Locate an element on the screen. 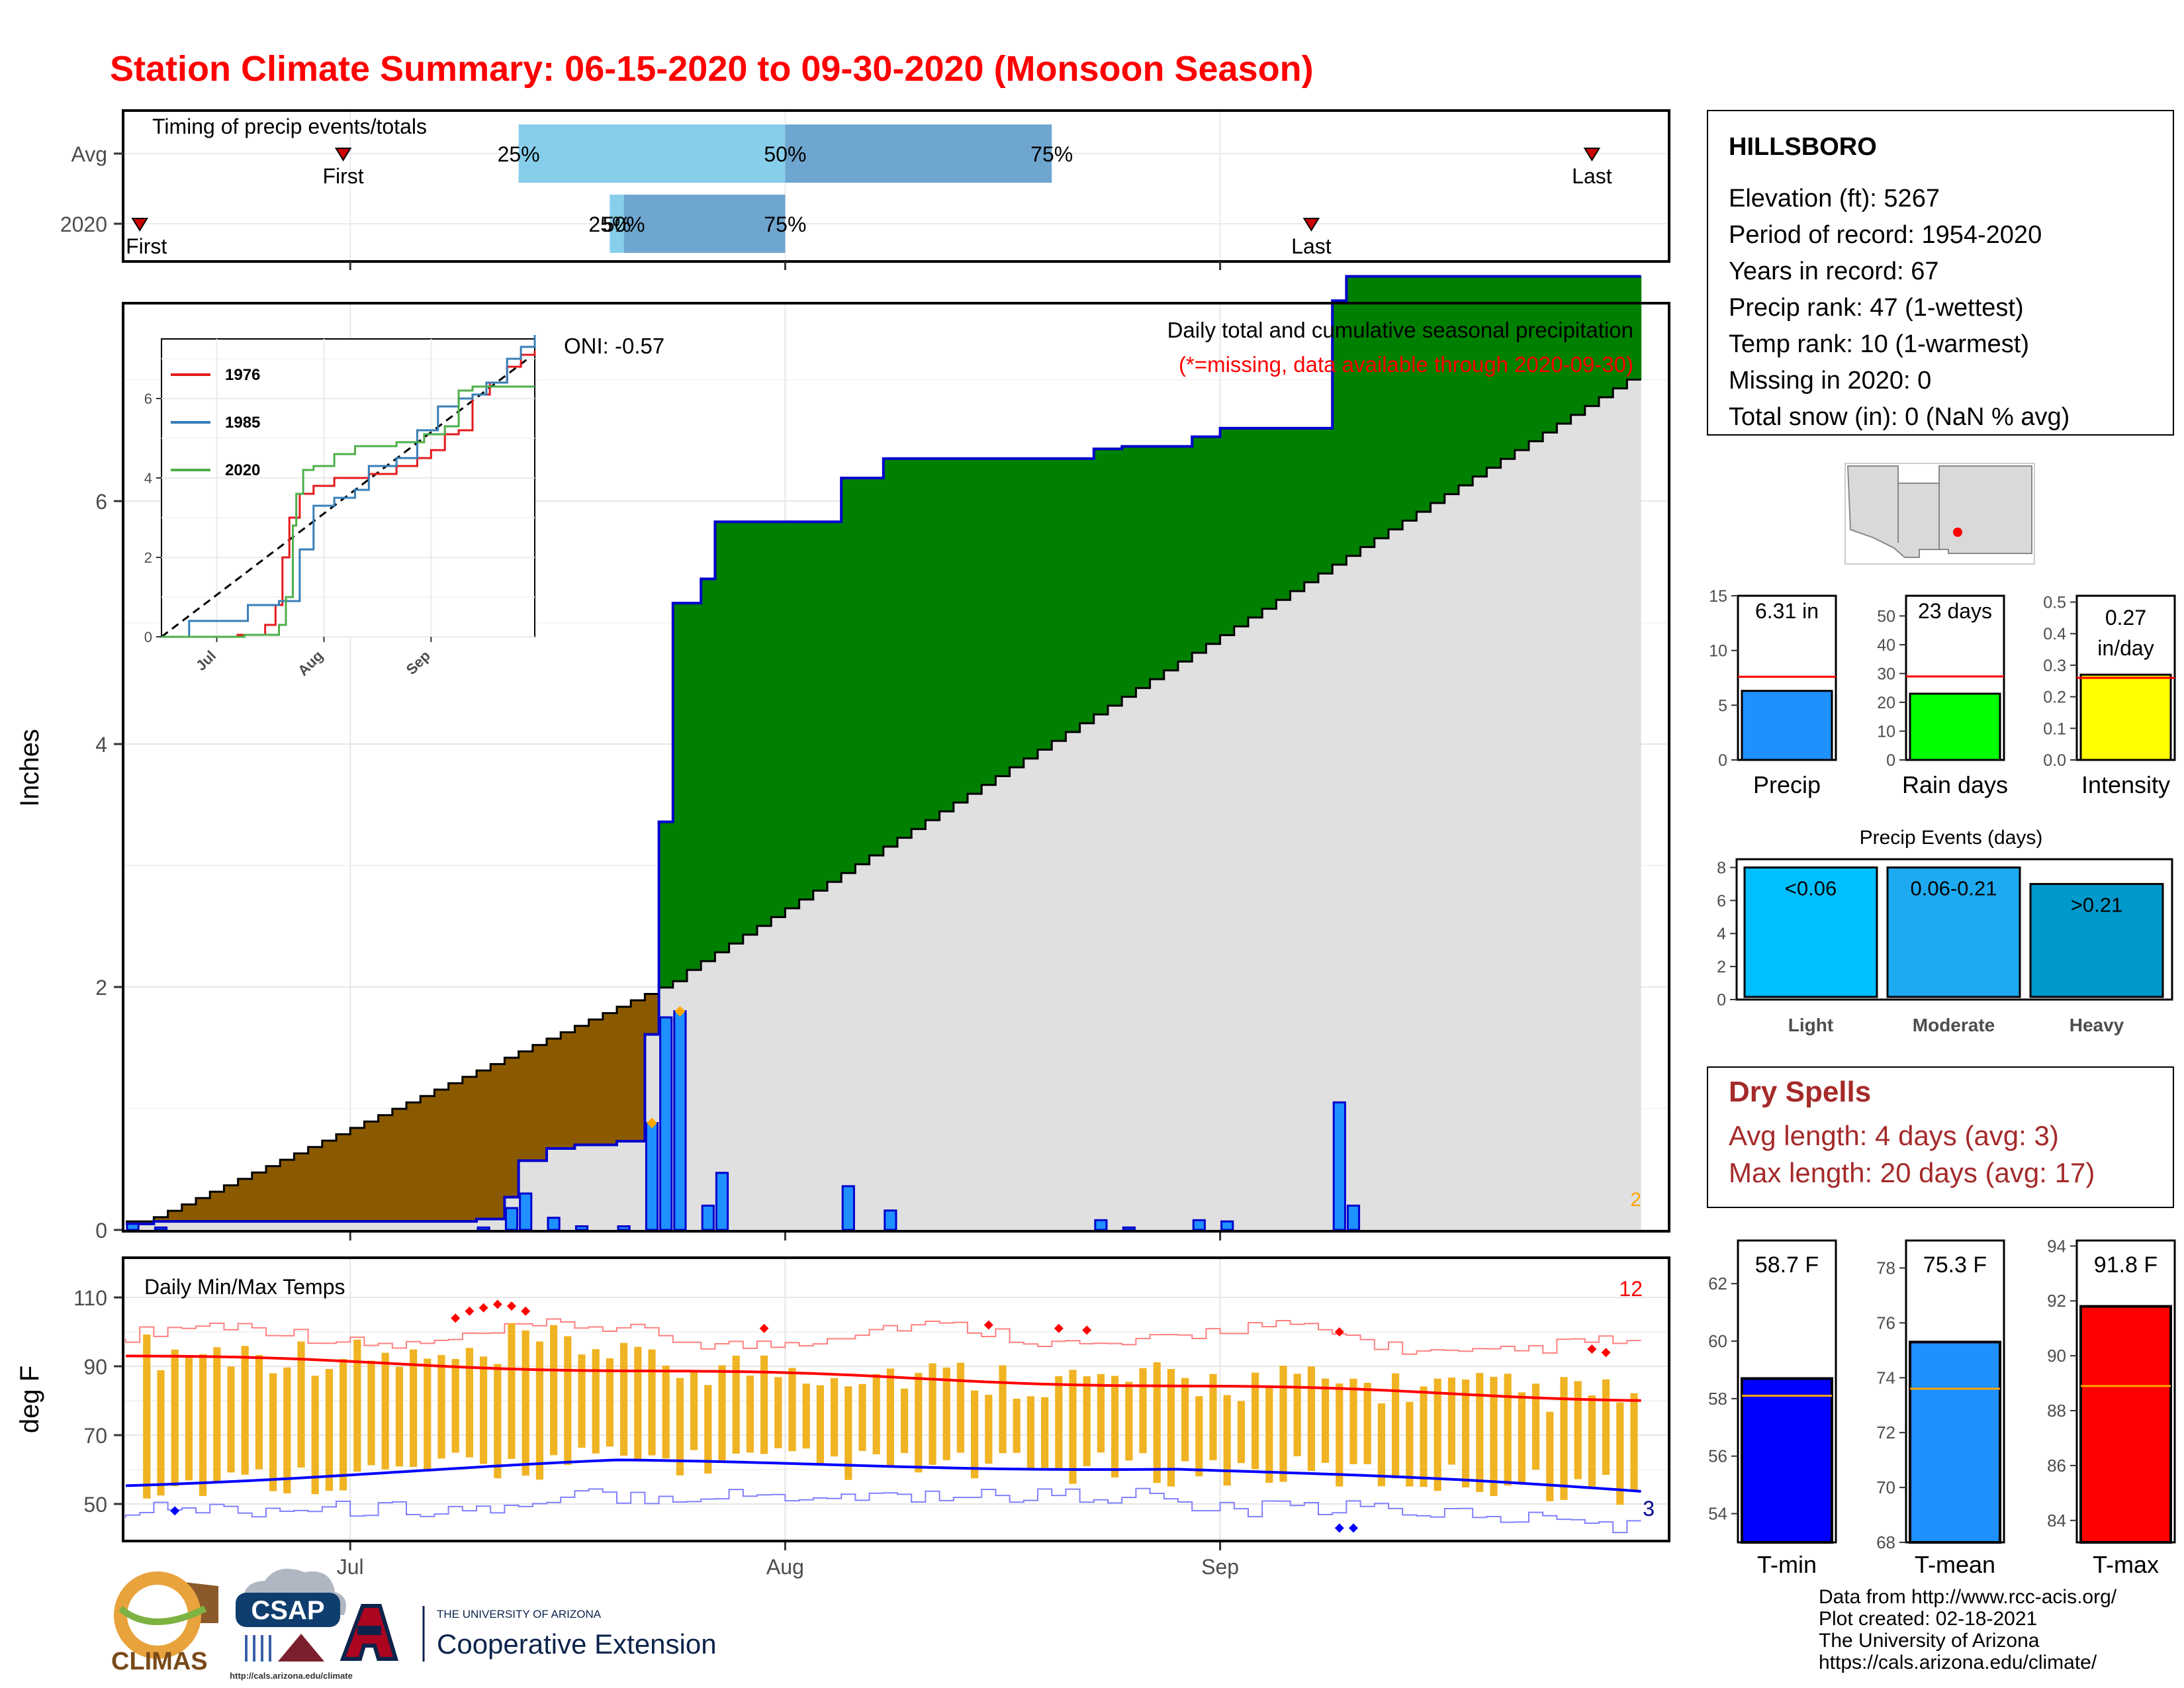  timing-label: Timing of precip events/totals is located at coordinates (289, 126).